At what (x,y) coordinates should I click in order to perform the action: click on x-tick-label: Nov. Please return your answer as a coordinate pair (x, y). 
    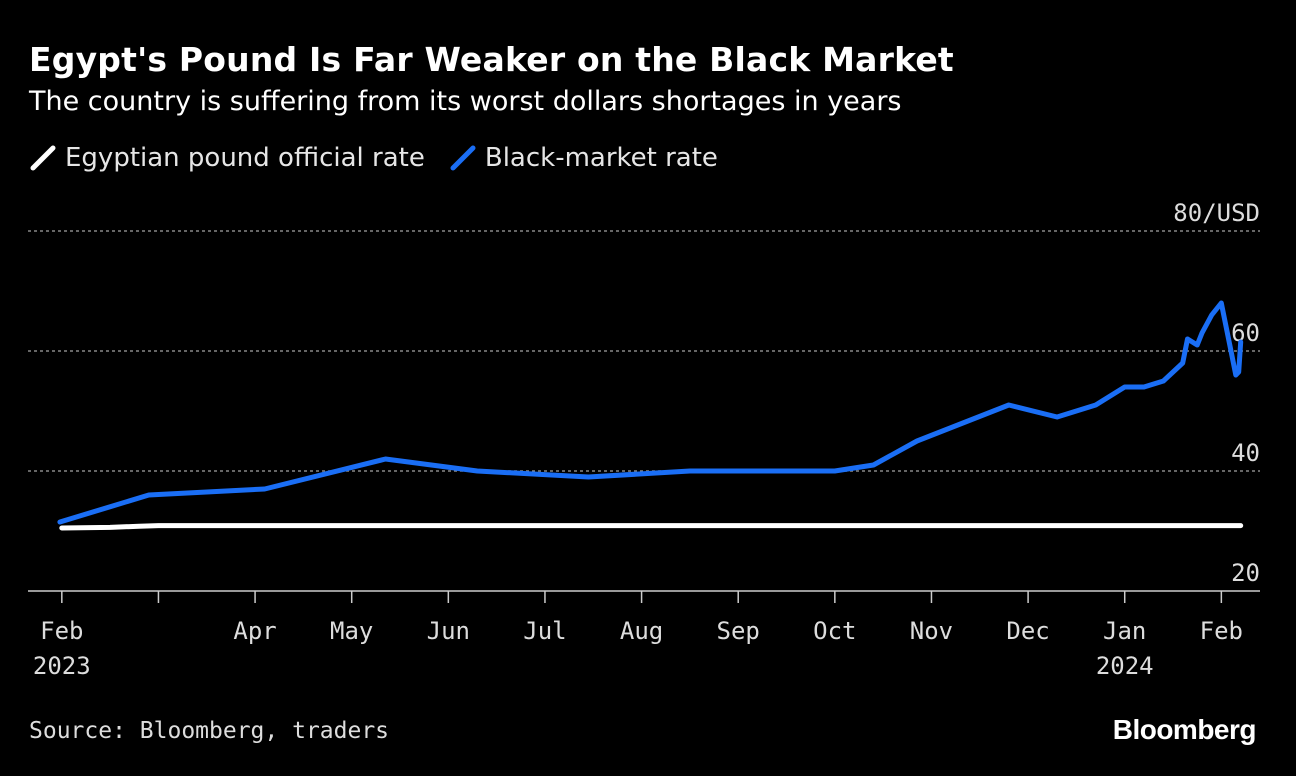
    Looking at the image, I should click on (931, 631).